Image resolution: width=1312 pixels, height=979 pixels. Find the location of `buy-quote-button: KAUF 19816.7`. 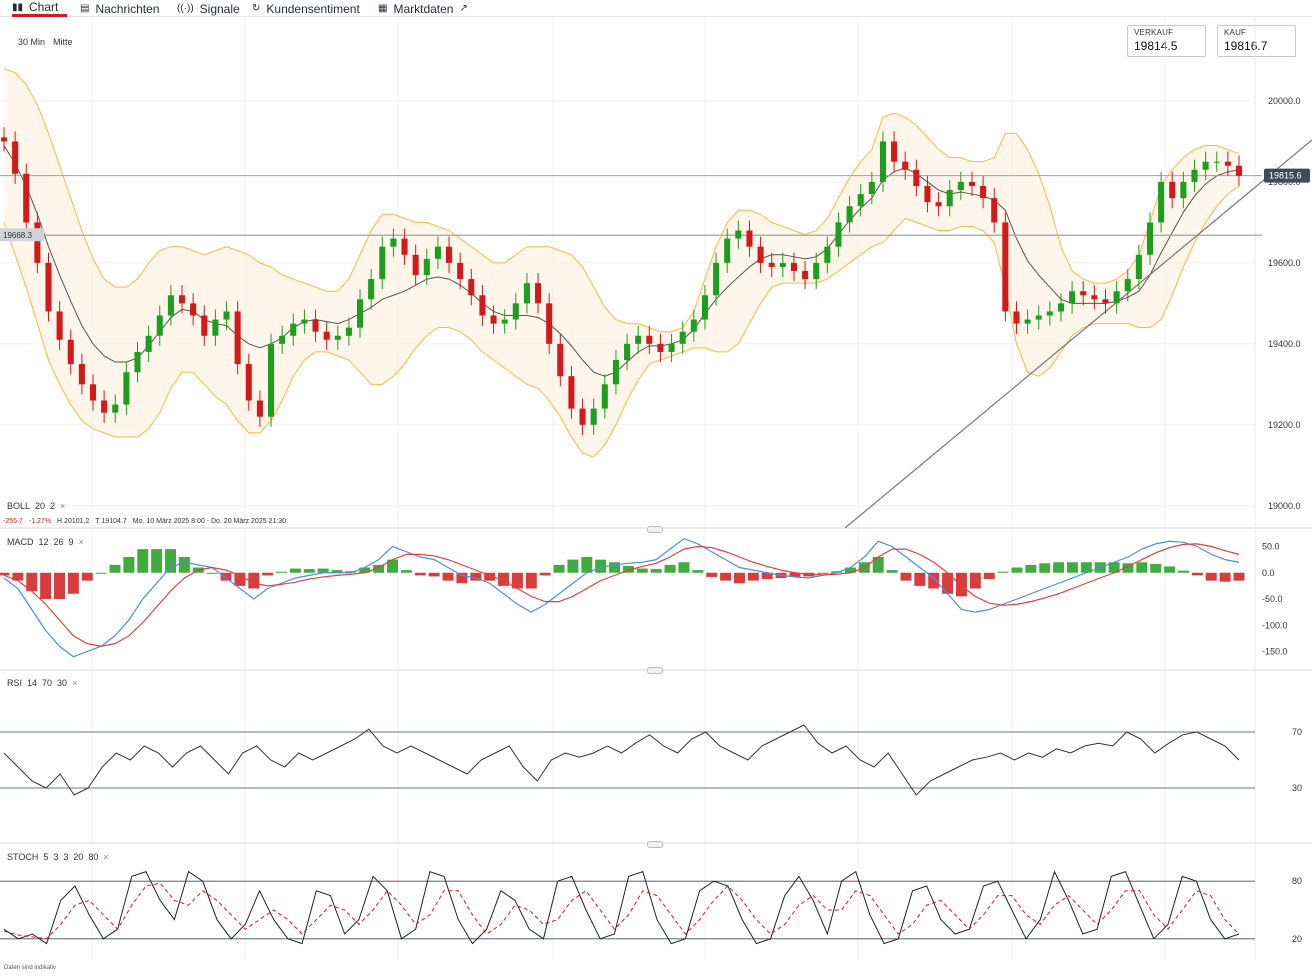

buy-quote-button: KAUF 19816.7 is located at coordinates (1256, 41).